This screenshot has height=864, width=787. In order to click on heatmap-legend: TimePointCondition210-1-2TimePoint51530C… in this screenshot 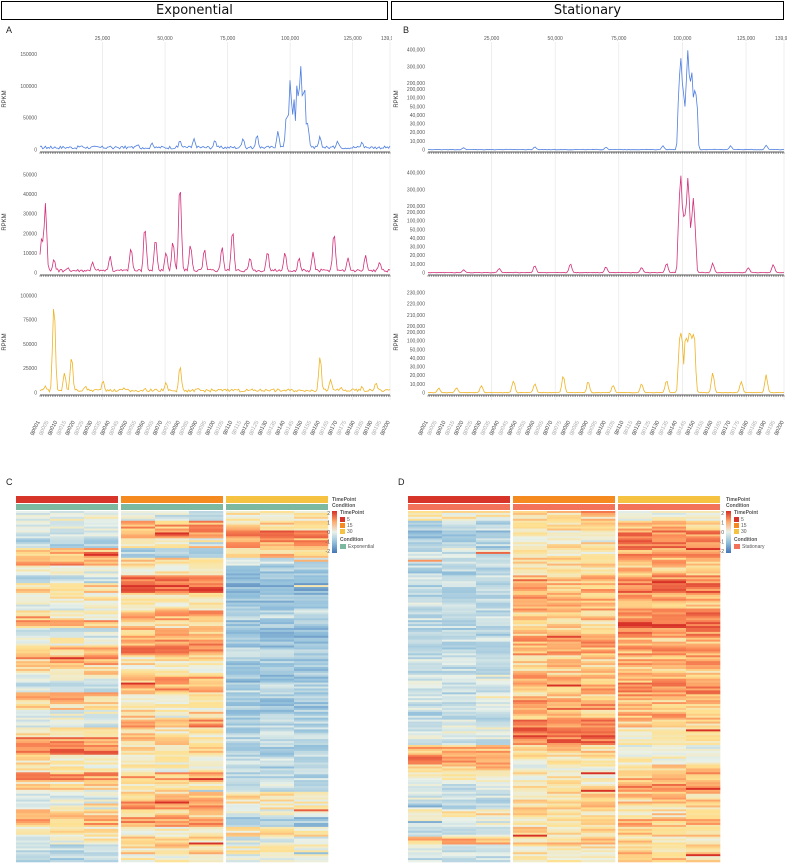, I will do `click(350, 526)`.